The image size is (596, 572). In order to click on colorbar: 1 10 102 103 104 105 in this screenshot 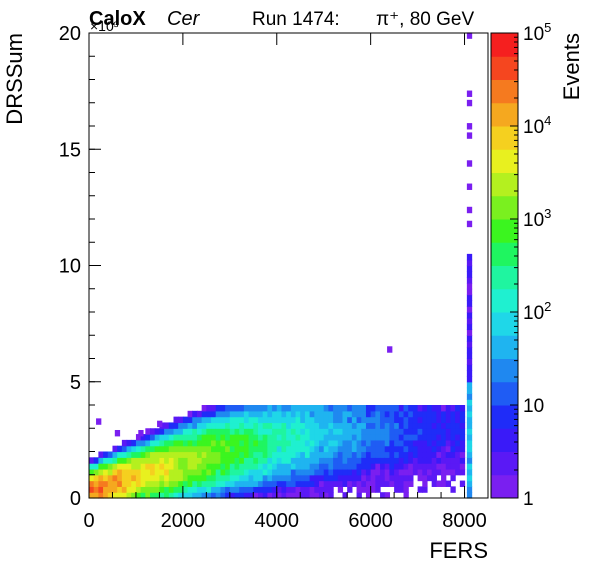, I will do `click(520, 265)`.